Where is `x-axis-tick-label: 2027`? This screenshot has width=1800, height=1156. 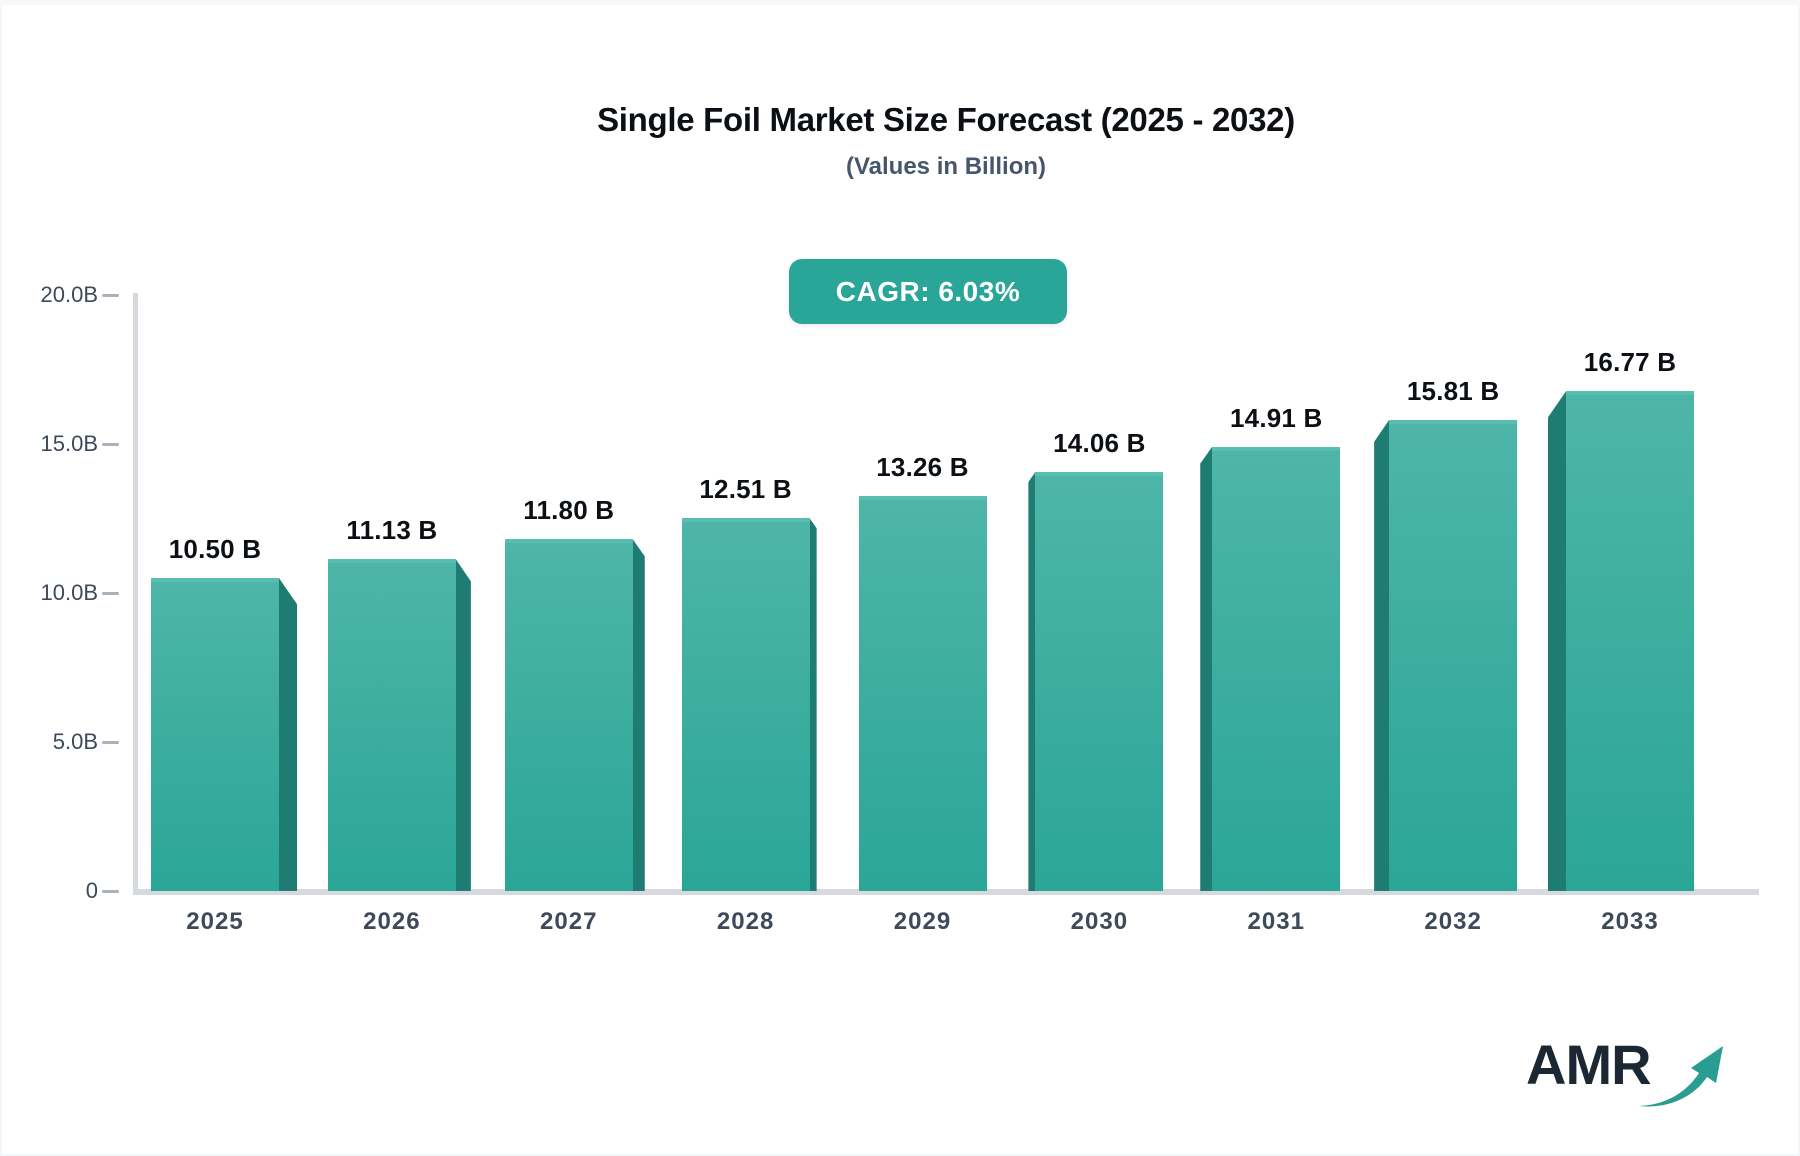
x-axis-tick-label: 2027 is located at coordinates (569, 921).